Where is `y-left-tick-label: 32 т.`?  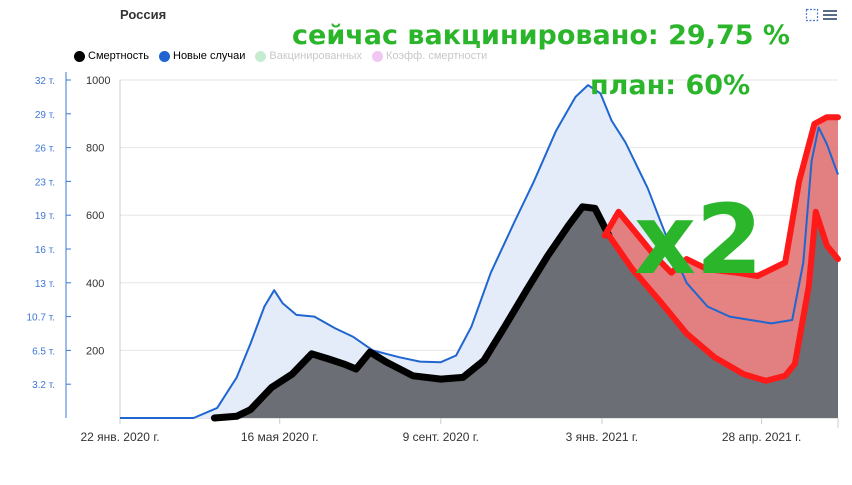
y-left-tick-label: 32 т. is located at coordinates (45, 81).